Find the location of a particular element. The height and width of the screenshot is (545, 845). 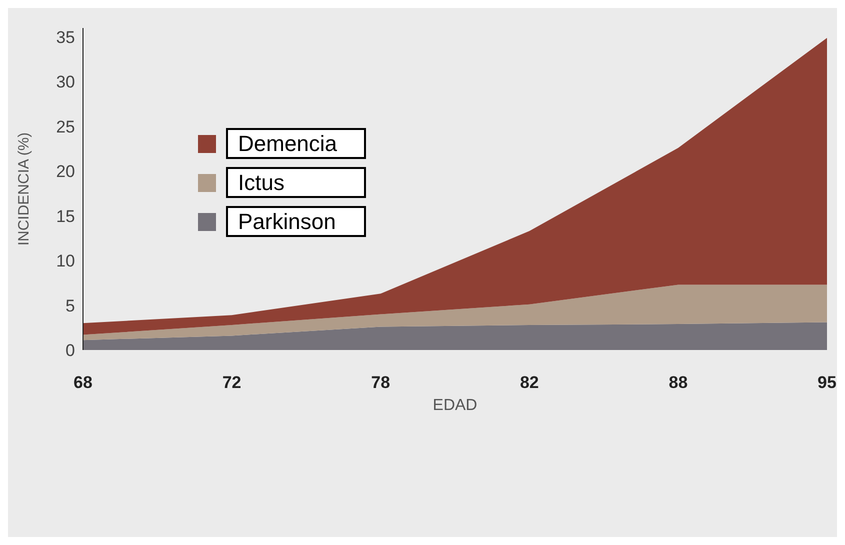

y-tick-label: 20 is located at coordinates (65, 172).